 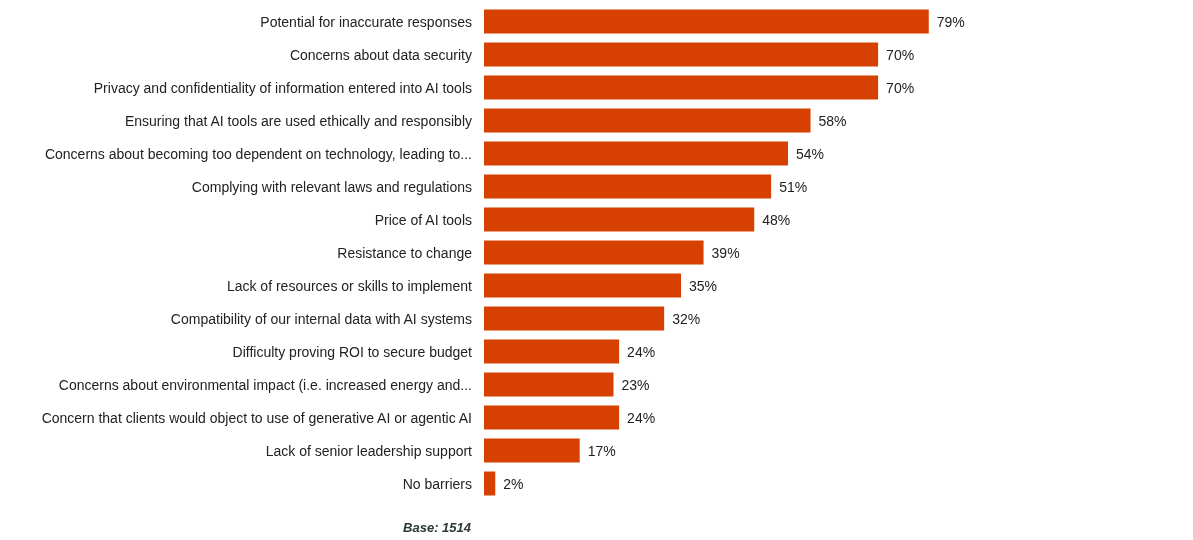 What do you see at coordinates (352, 351) in the screenshot?
I see `y-tick-label: Difficulty proving ROI to secure budget` at bounding box center [352, 351].